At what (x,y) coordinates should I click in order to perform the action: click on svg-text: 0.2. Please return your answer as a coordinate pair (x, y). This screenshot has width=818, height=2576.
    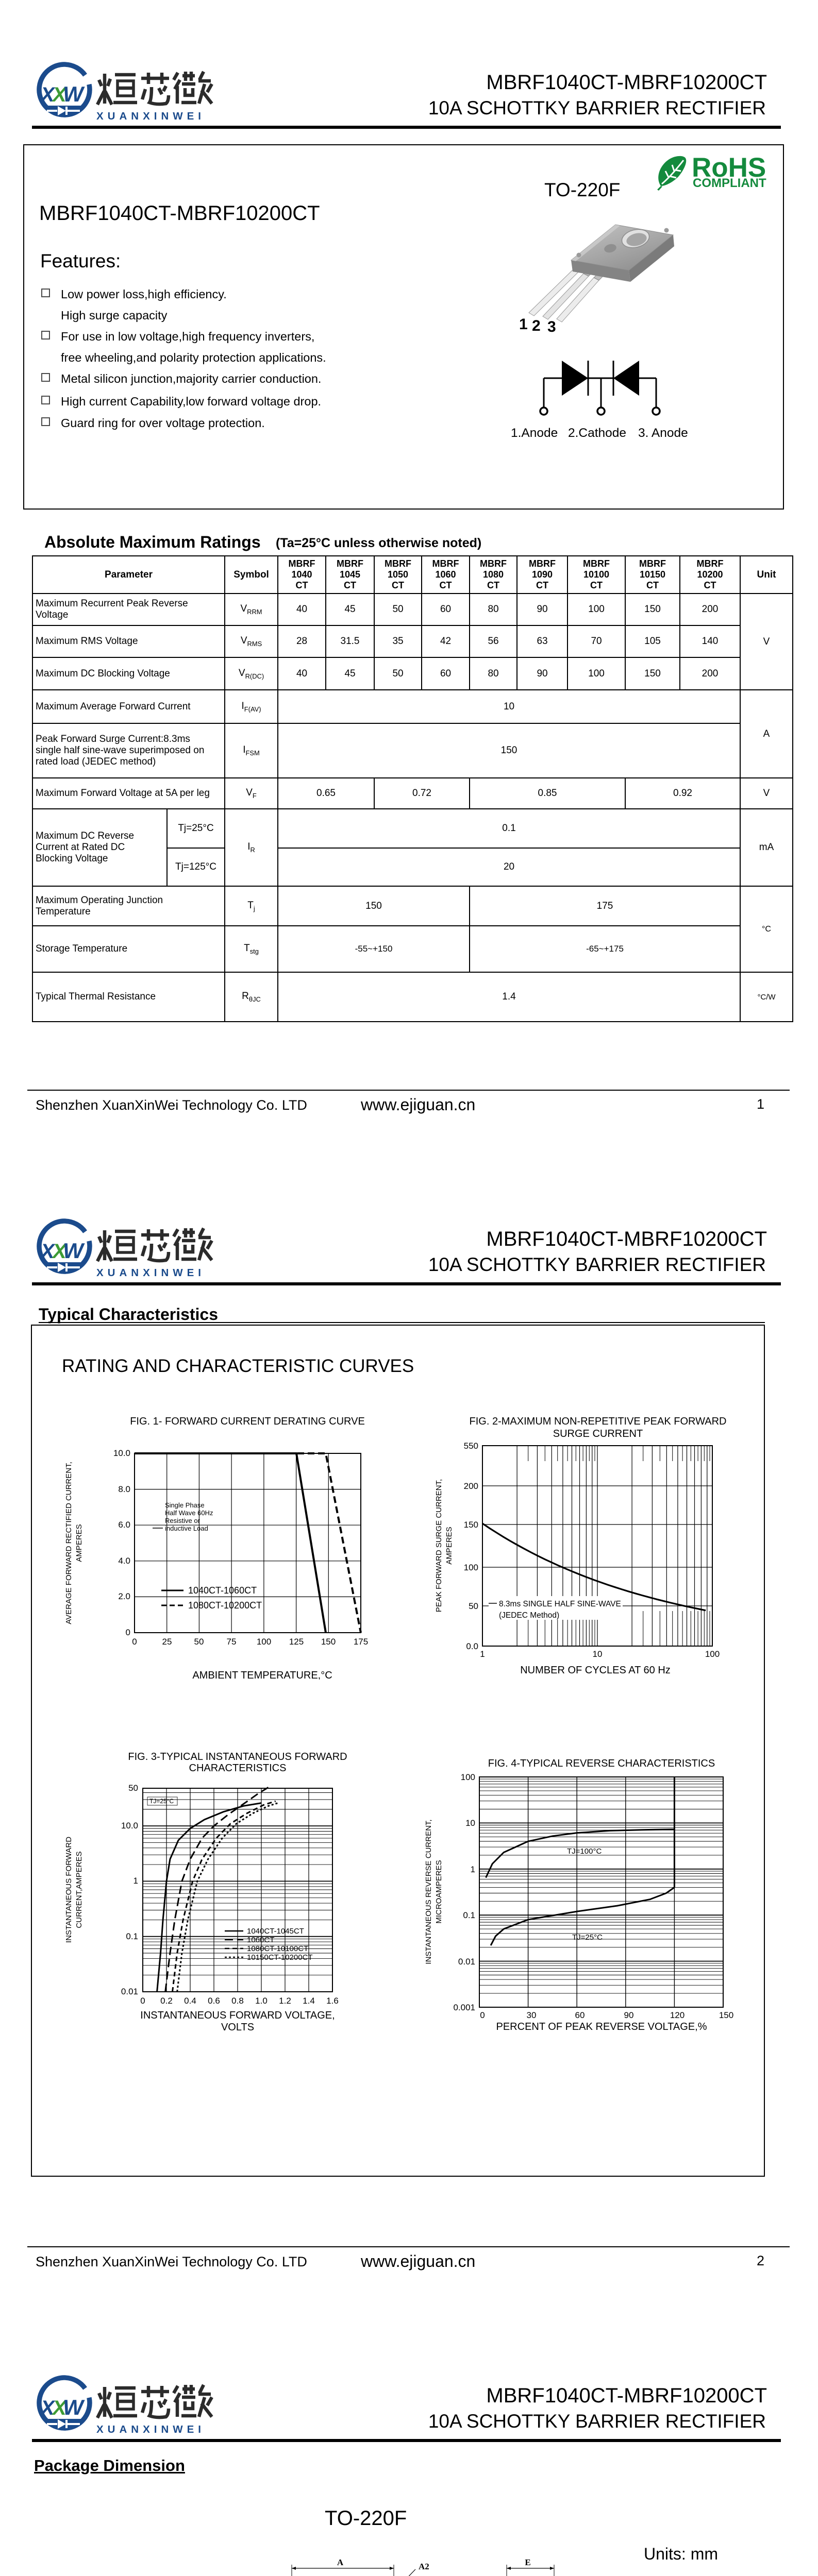
    Looking at the image, I should click on (166, 2001).